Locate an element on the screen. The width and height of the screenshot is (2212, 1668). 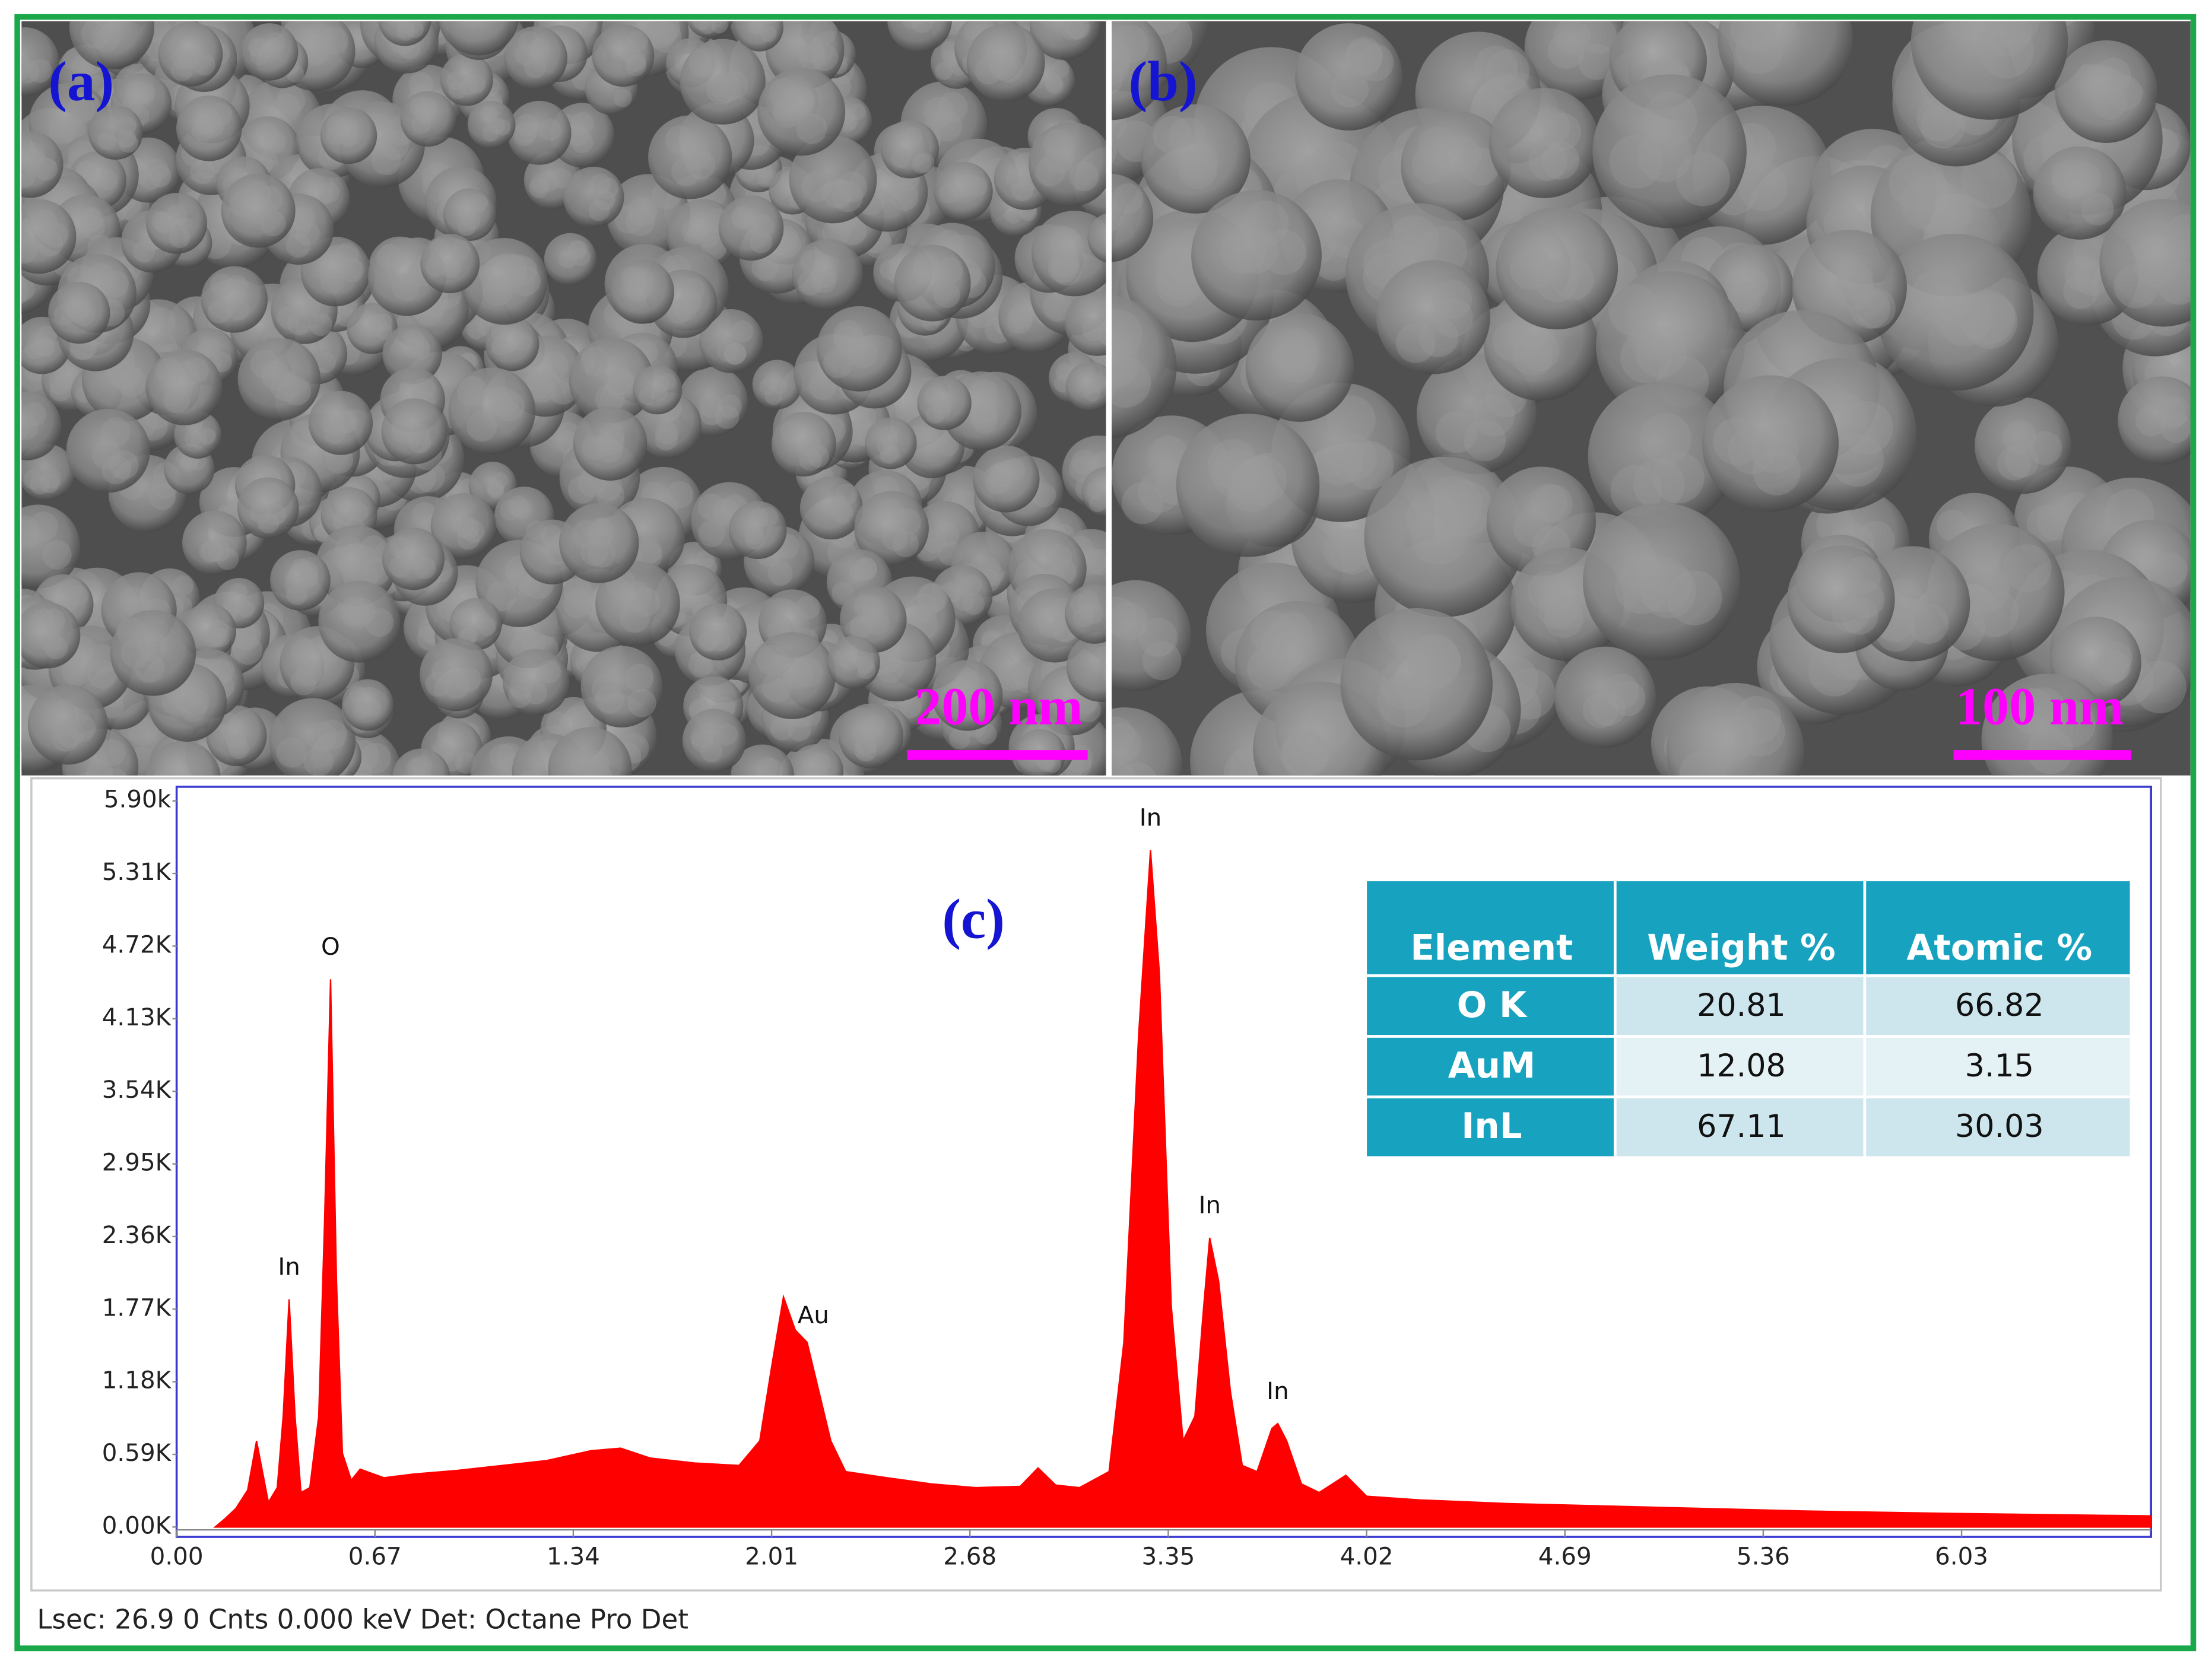
cell is located at coordinates (1490, 1066).